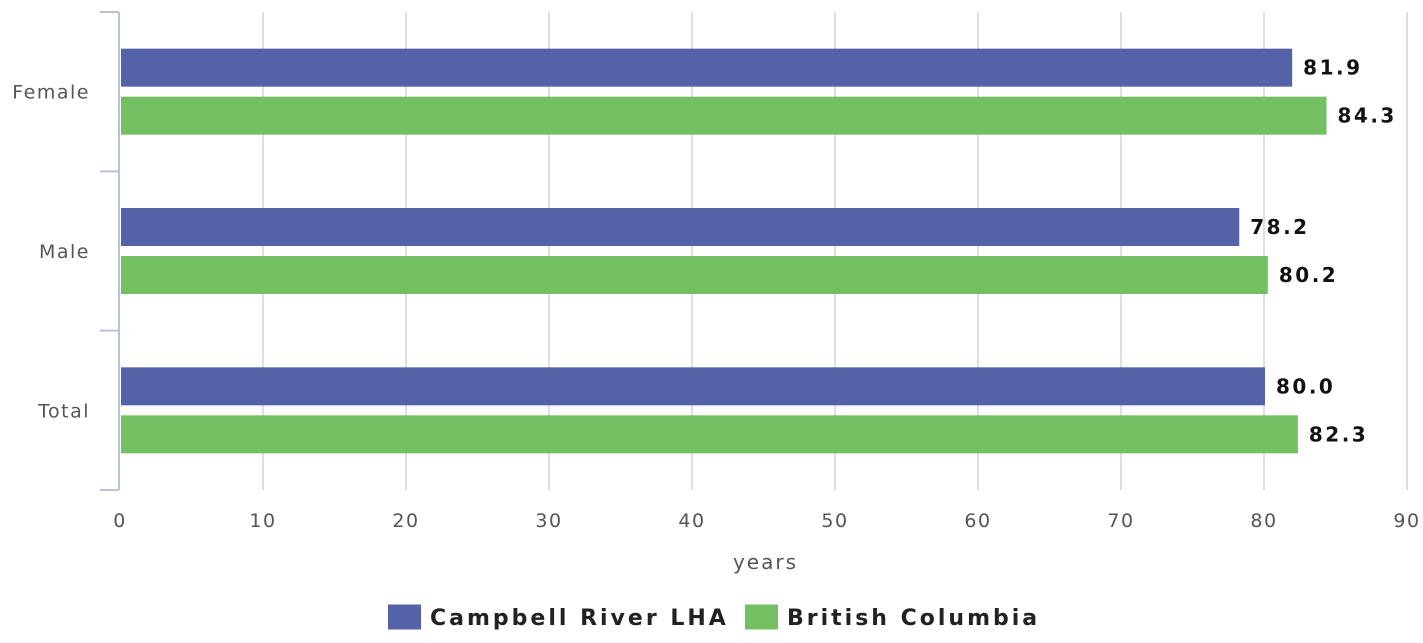 This screenshot has height=643, width=1423. What do you see at coordinates (765, 562) in the screenshot?
I see `x-axis-title: years` at bounding box center [765, 562].